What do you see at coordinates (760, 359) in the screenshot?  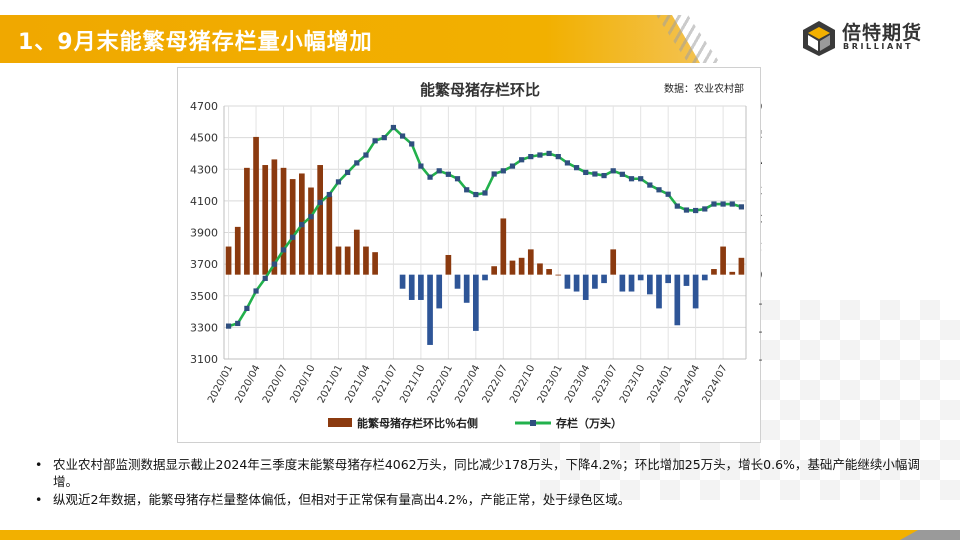 I see `y-right-tick-label: -3` at bounding box center [760, 359].